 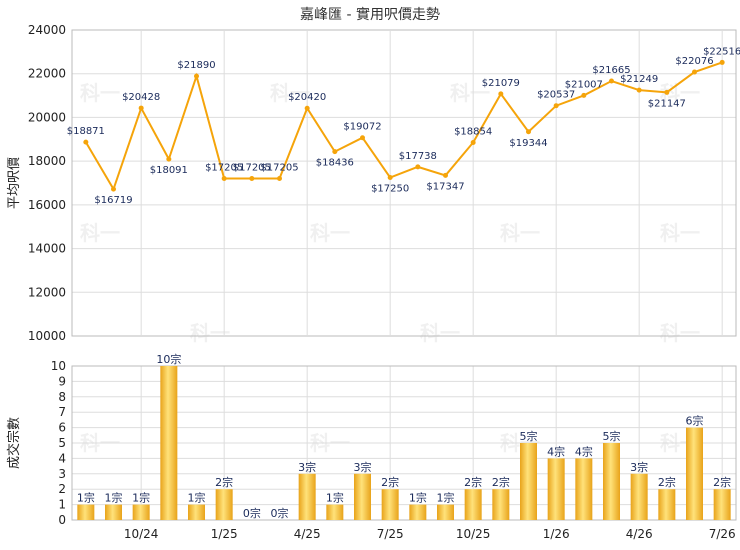 I want to click on data-label: $21007, so click(x=584, y=84).